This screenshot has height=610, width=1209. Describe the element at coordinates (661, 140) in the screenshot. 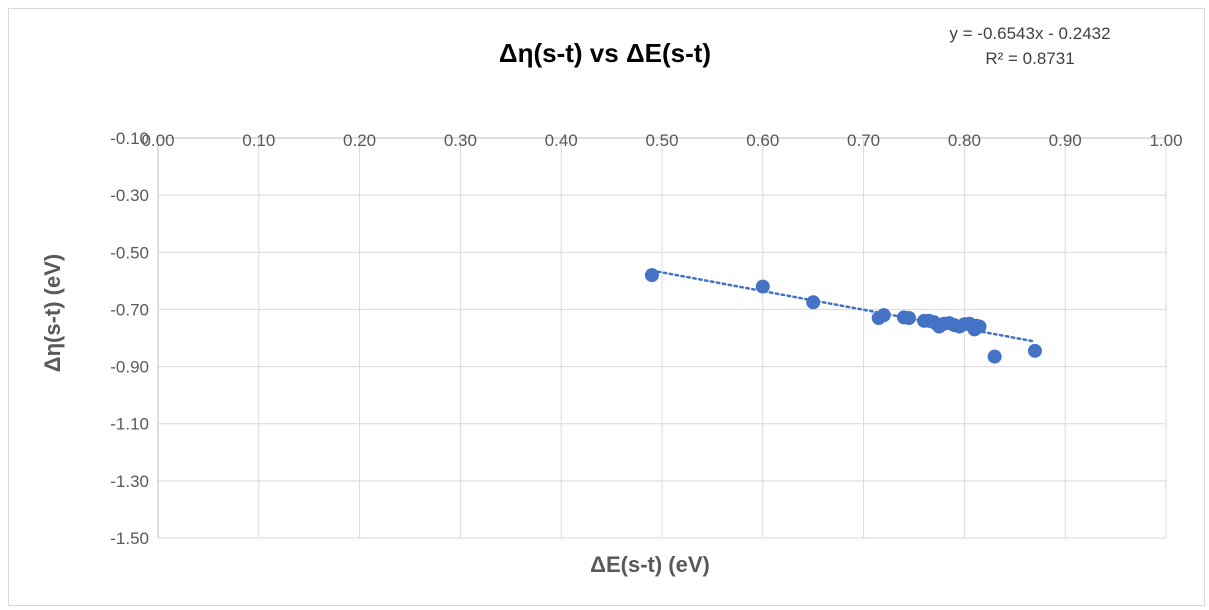

I see `x-tick-label: 0.50` at that location.